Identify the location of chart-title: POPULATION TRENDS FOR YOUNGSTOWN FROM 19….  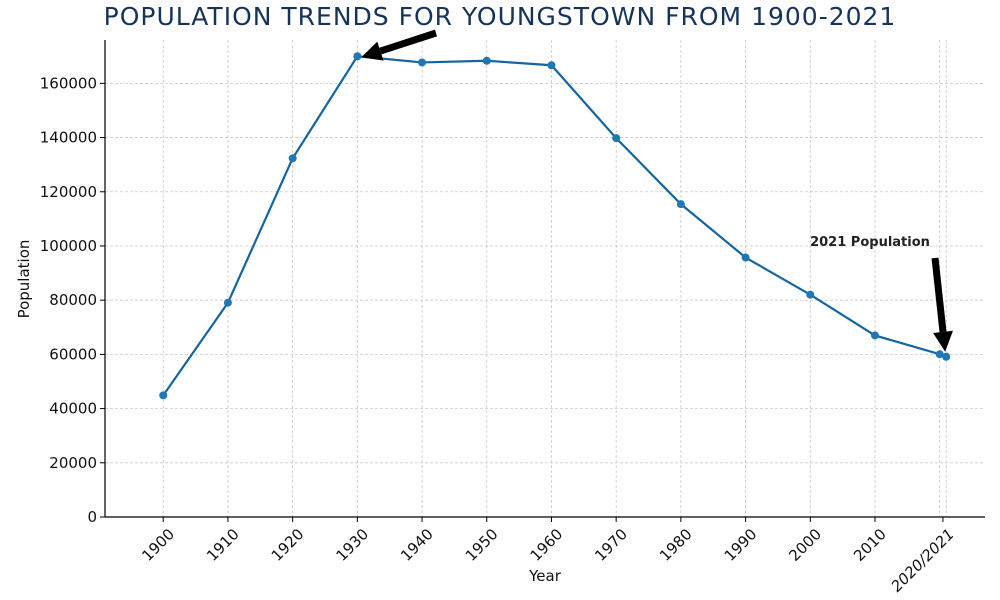
(500, 16).